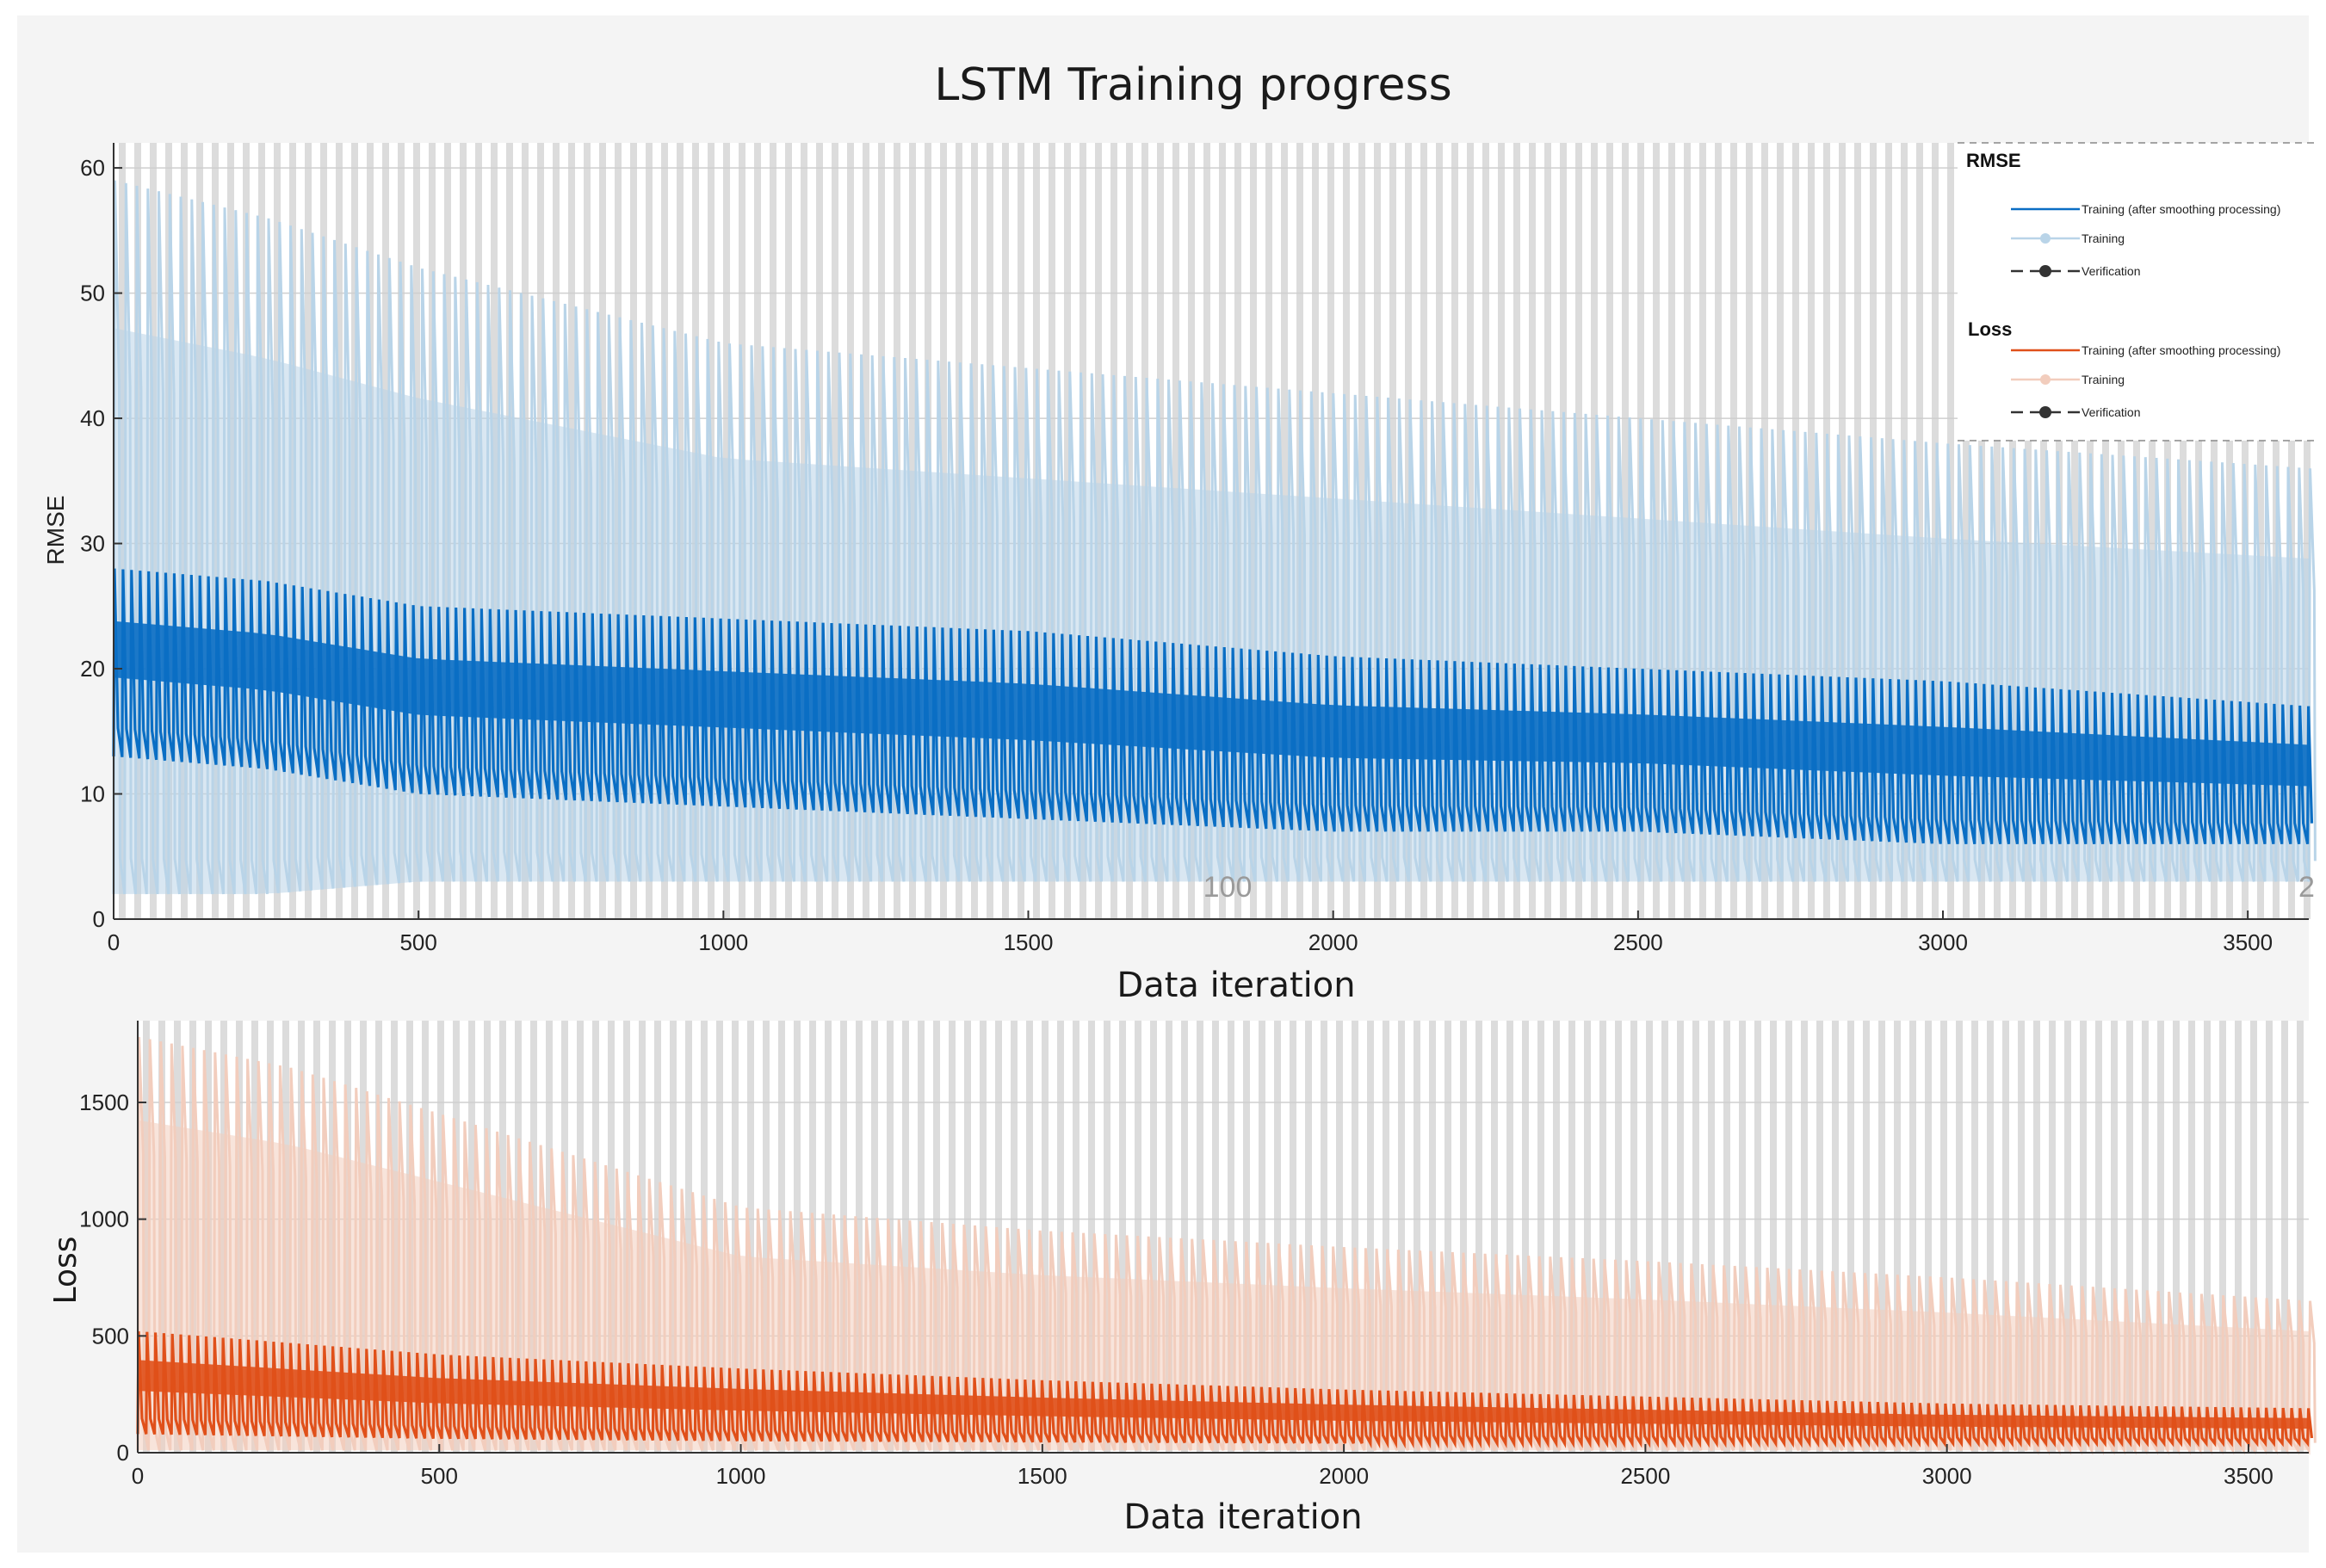 This screenshot has width=2326, height=1568. Describe the element at coordinates (1943, 942) in the screenshot. I see `rmse-x-tick-label-3000: 3000` at that location.